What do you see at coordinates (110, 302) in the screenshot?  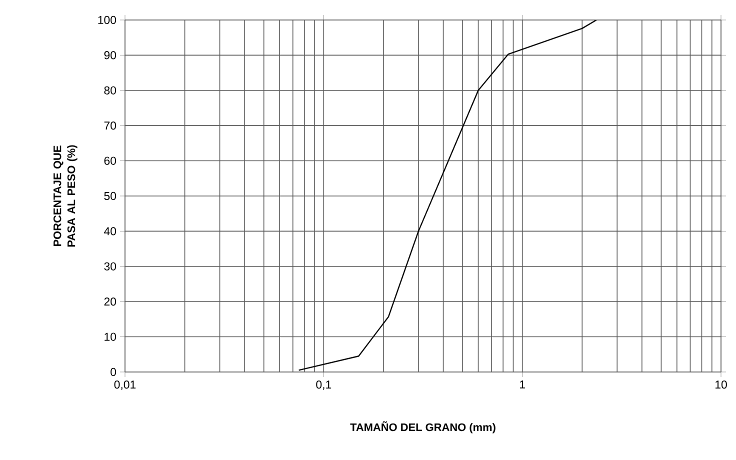 I see `y-tick-label: 20` at bounding box center [110, 302].